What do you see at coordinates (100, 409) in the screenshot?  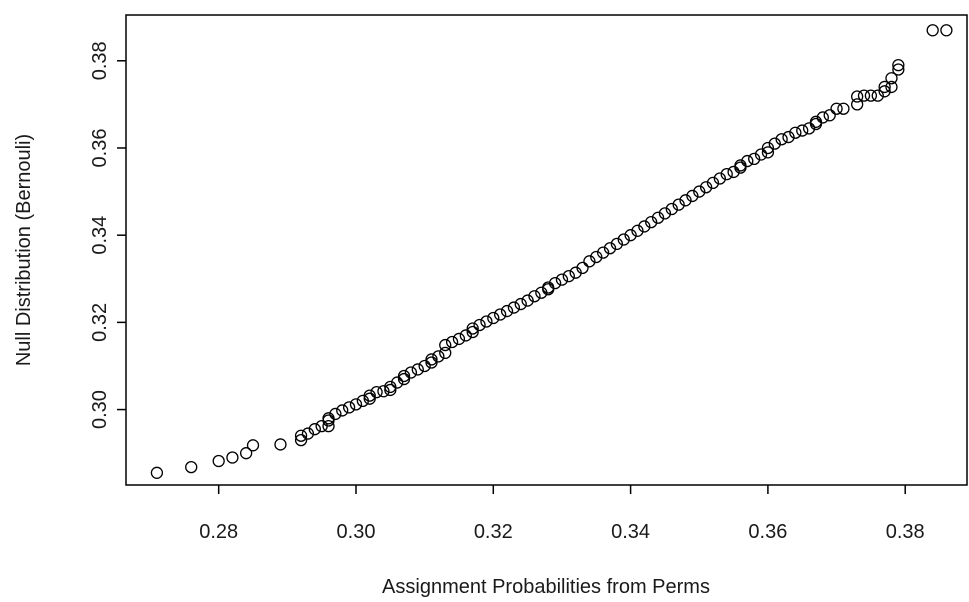 I see `y-tick-label: 0.30` at bounding box center [100, 409].